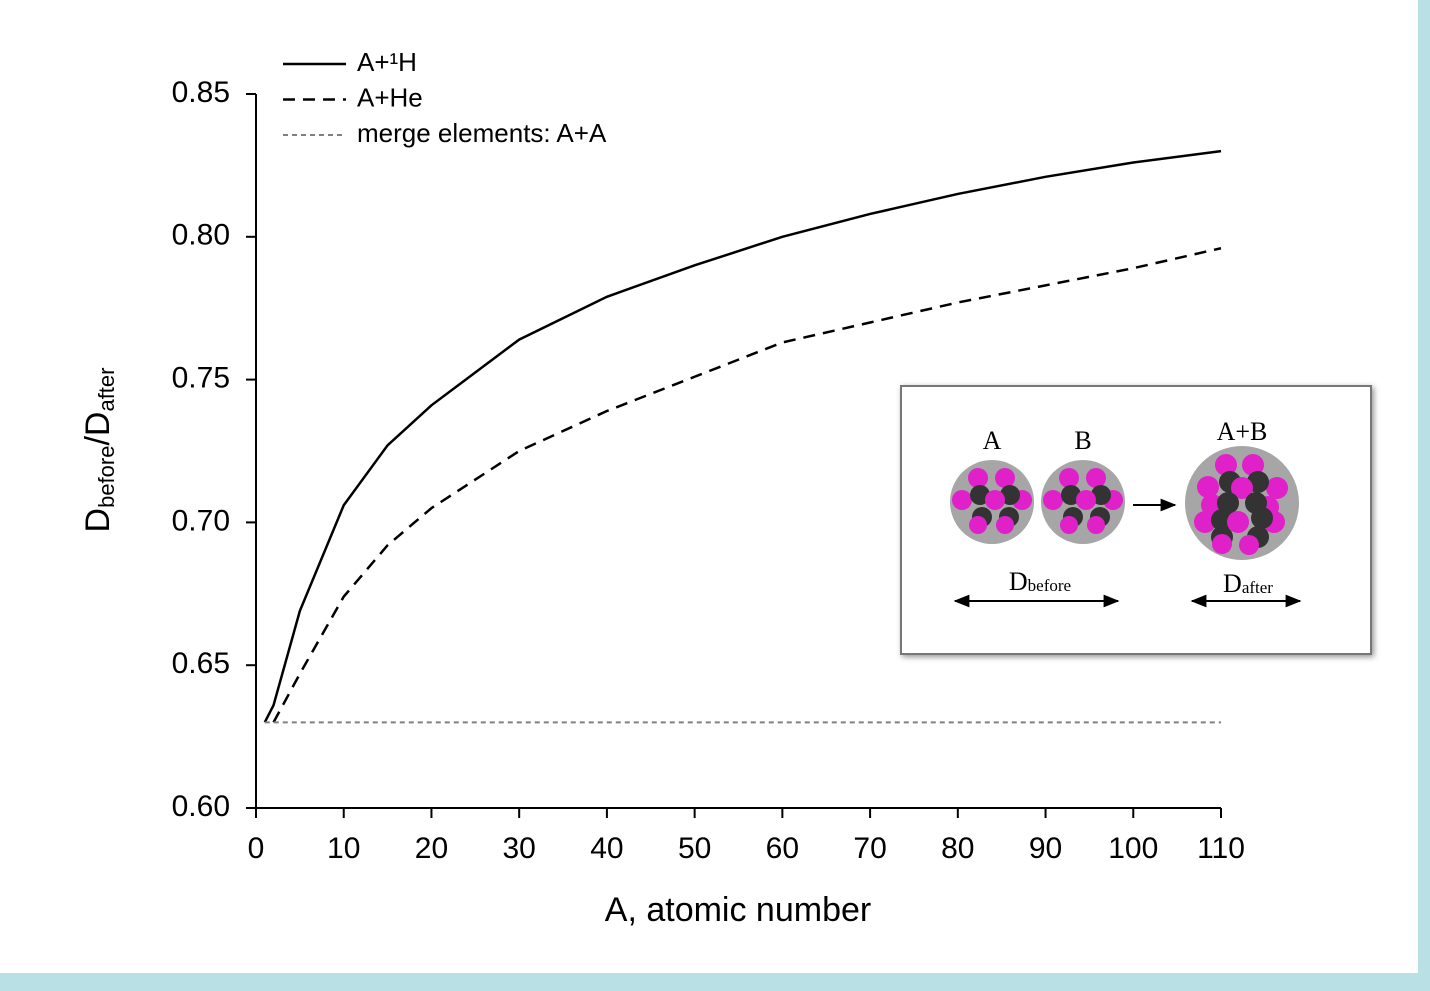  Describe the element at coordinates (1045, 848) in the screenshot. I see `x-tick-label: 90` at that location.